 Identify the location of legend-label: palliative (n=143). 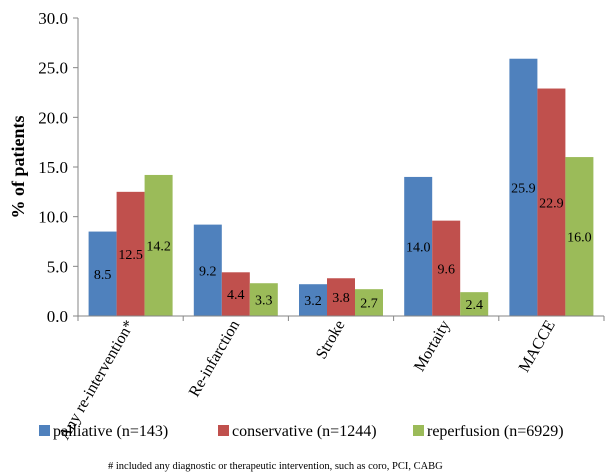
(110, 431).